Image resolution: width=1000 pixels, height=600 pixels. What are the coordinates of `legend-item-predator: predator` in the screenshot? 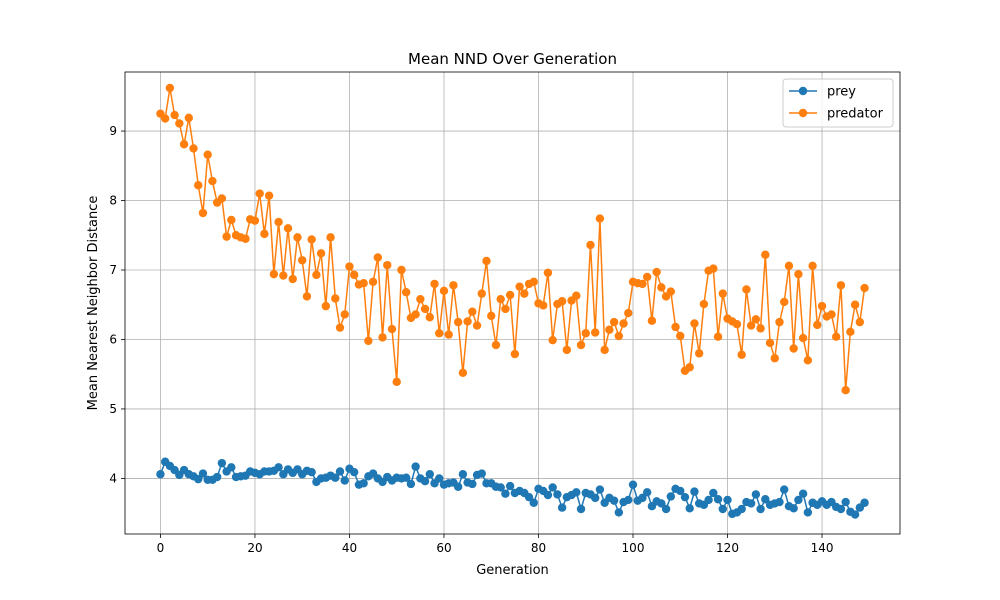 It's located at (836, 114).